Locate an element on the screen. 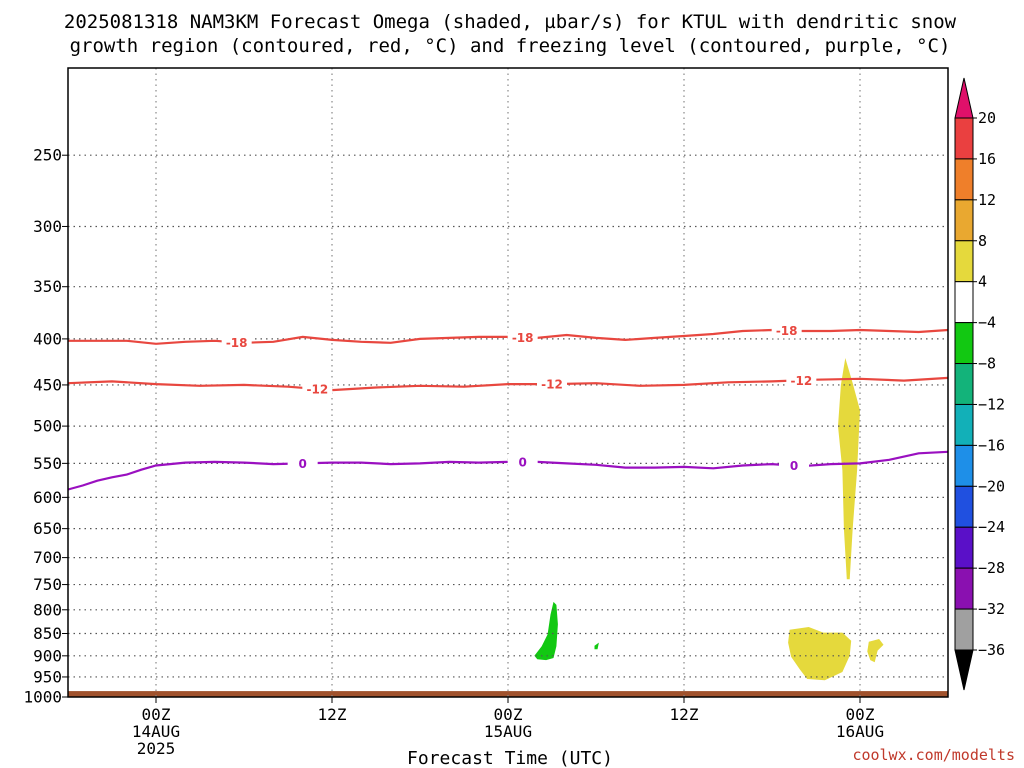 The image size is (1024, 768). y-tick-label: 850 is located at coordinates (47, 633).